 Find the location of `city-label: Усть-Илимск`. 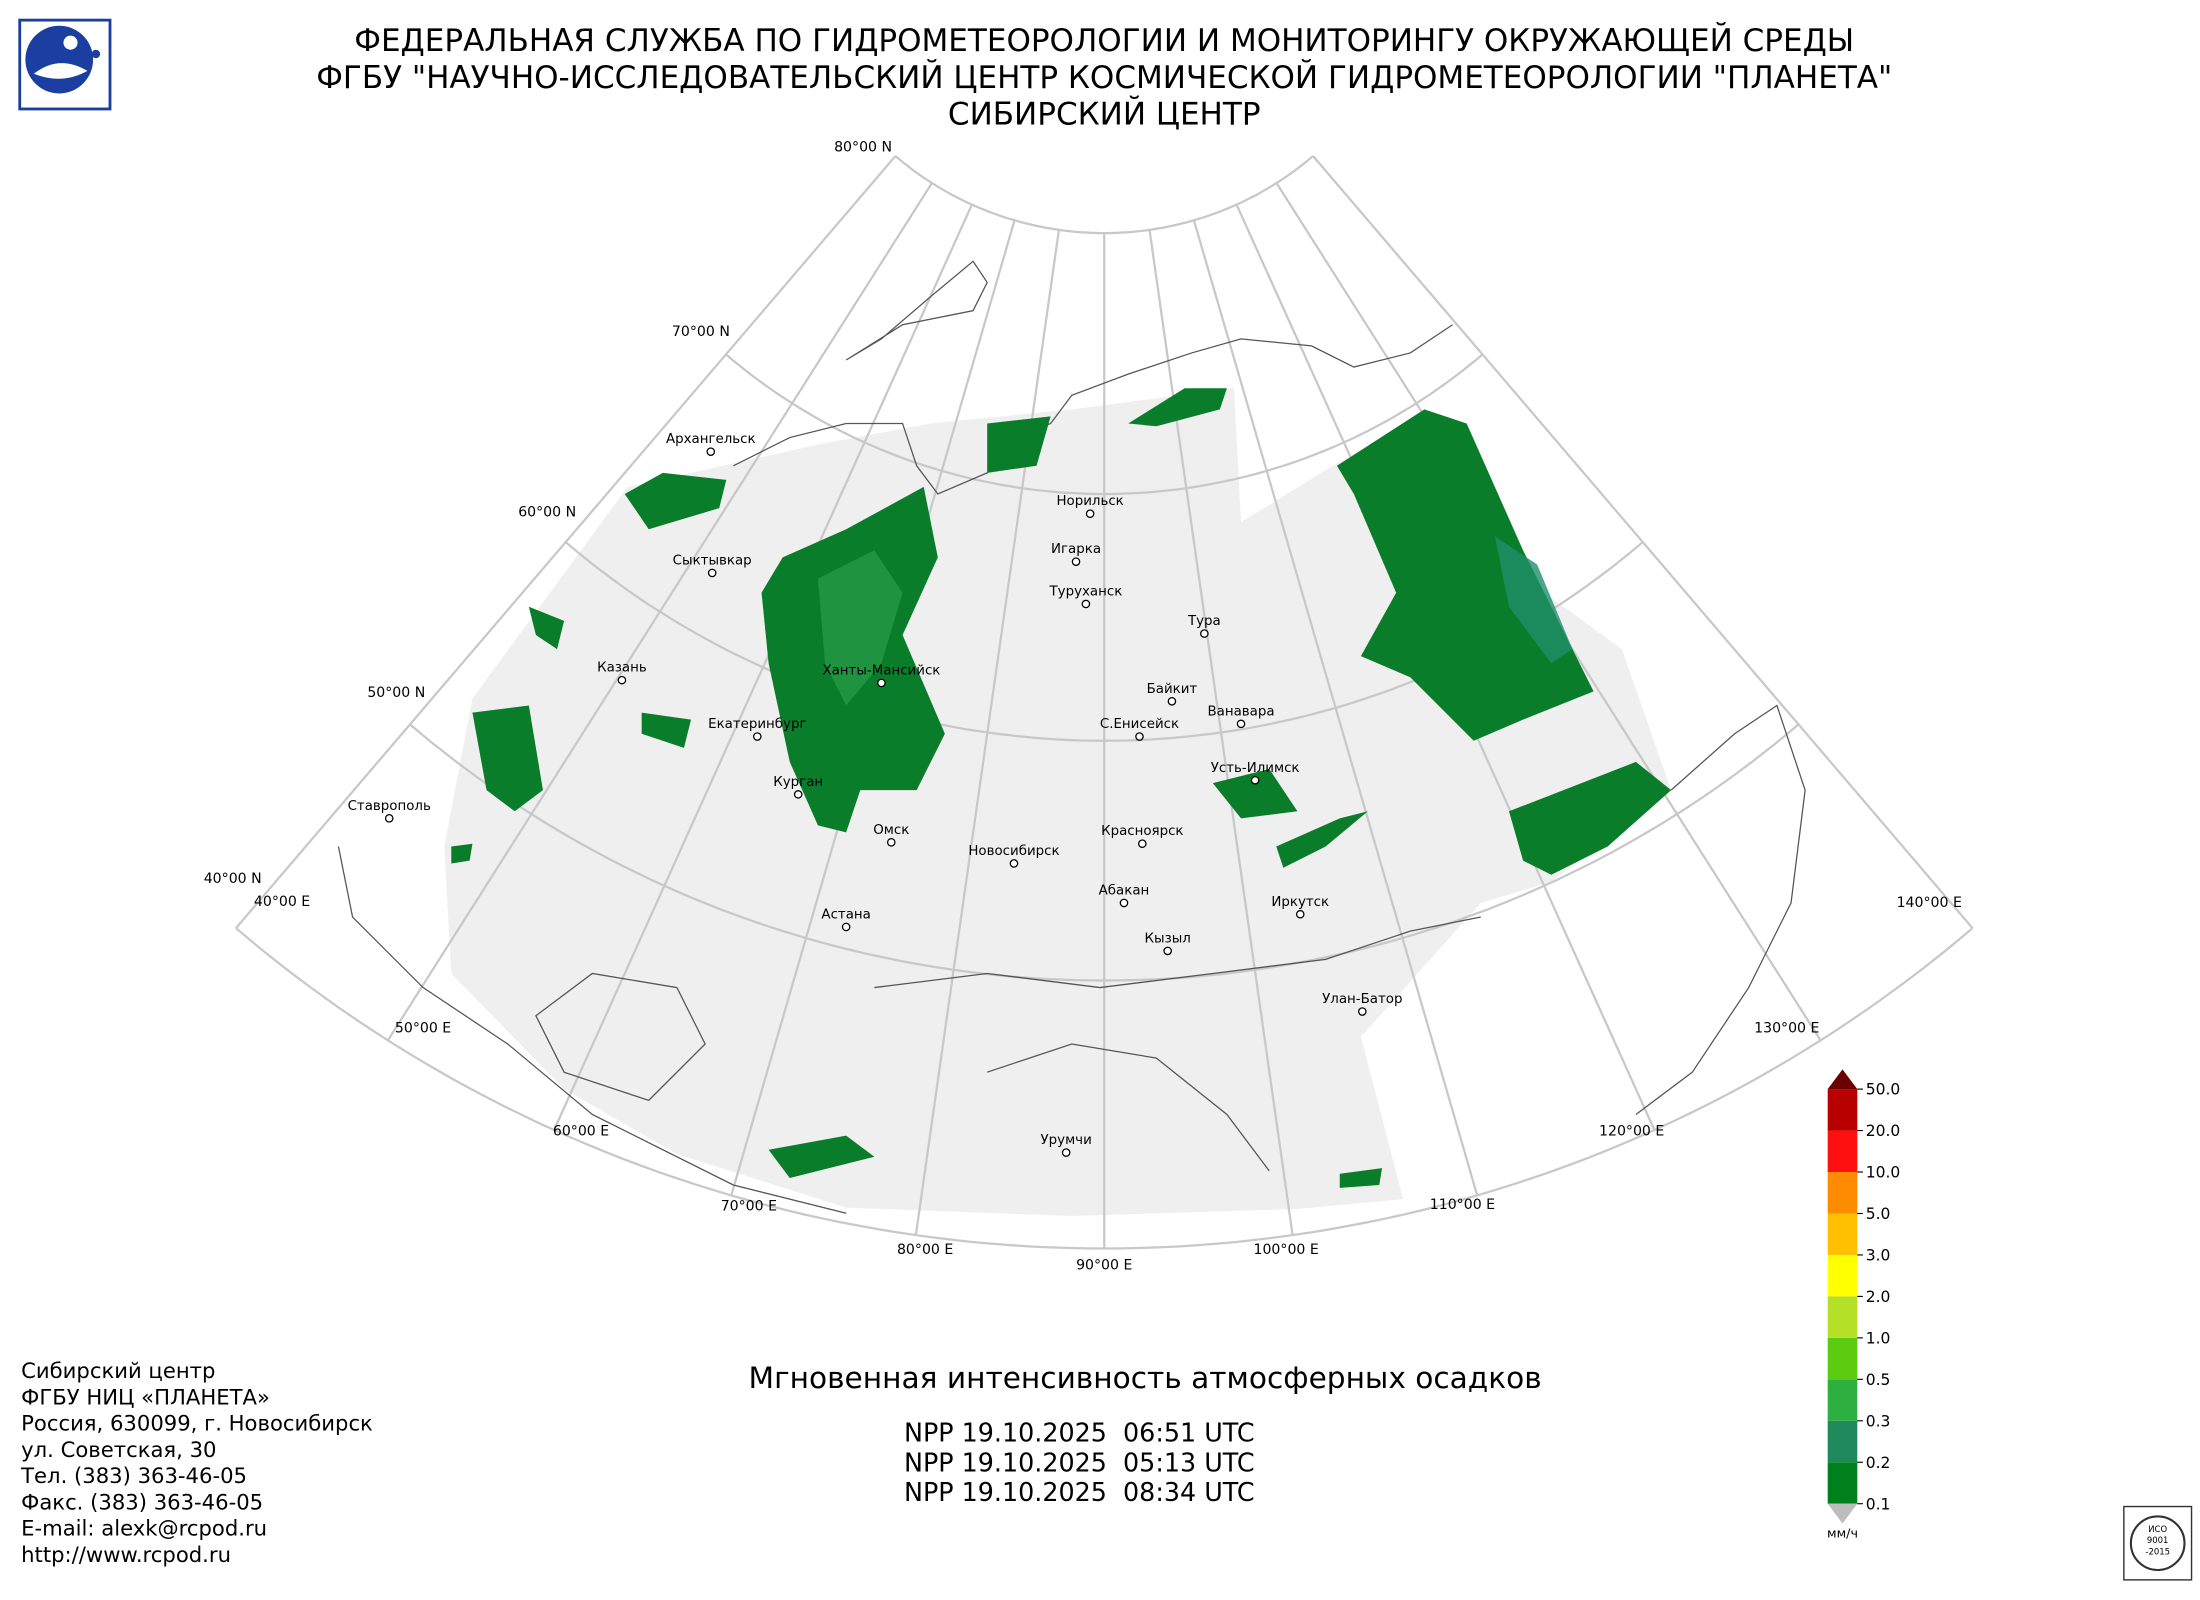

city-label: Усть-Илимск is located at coordinates (1255, 768).